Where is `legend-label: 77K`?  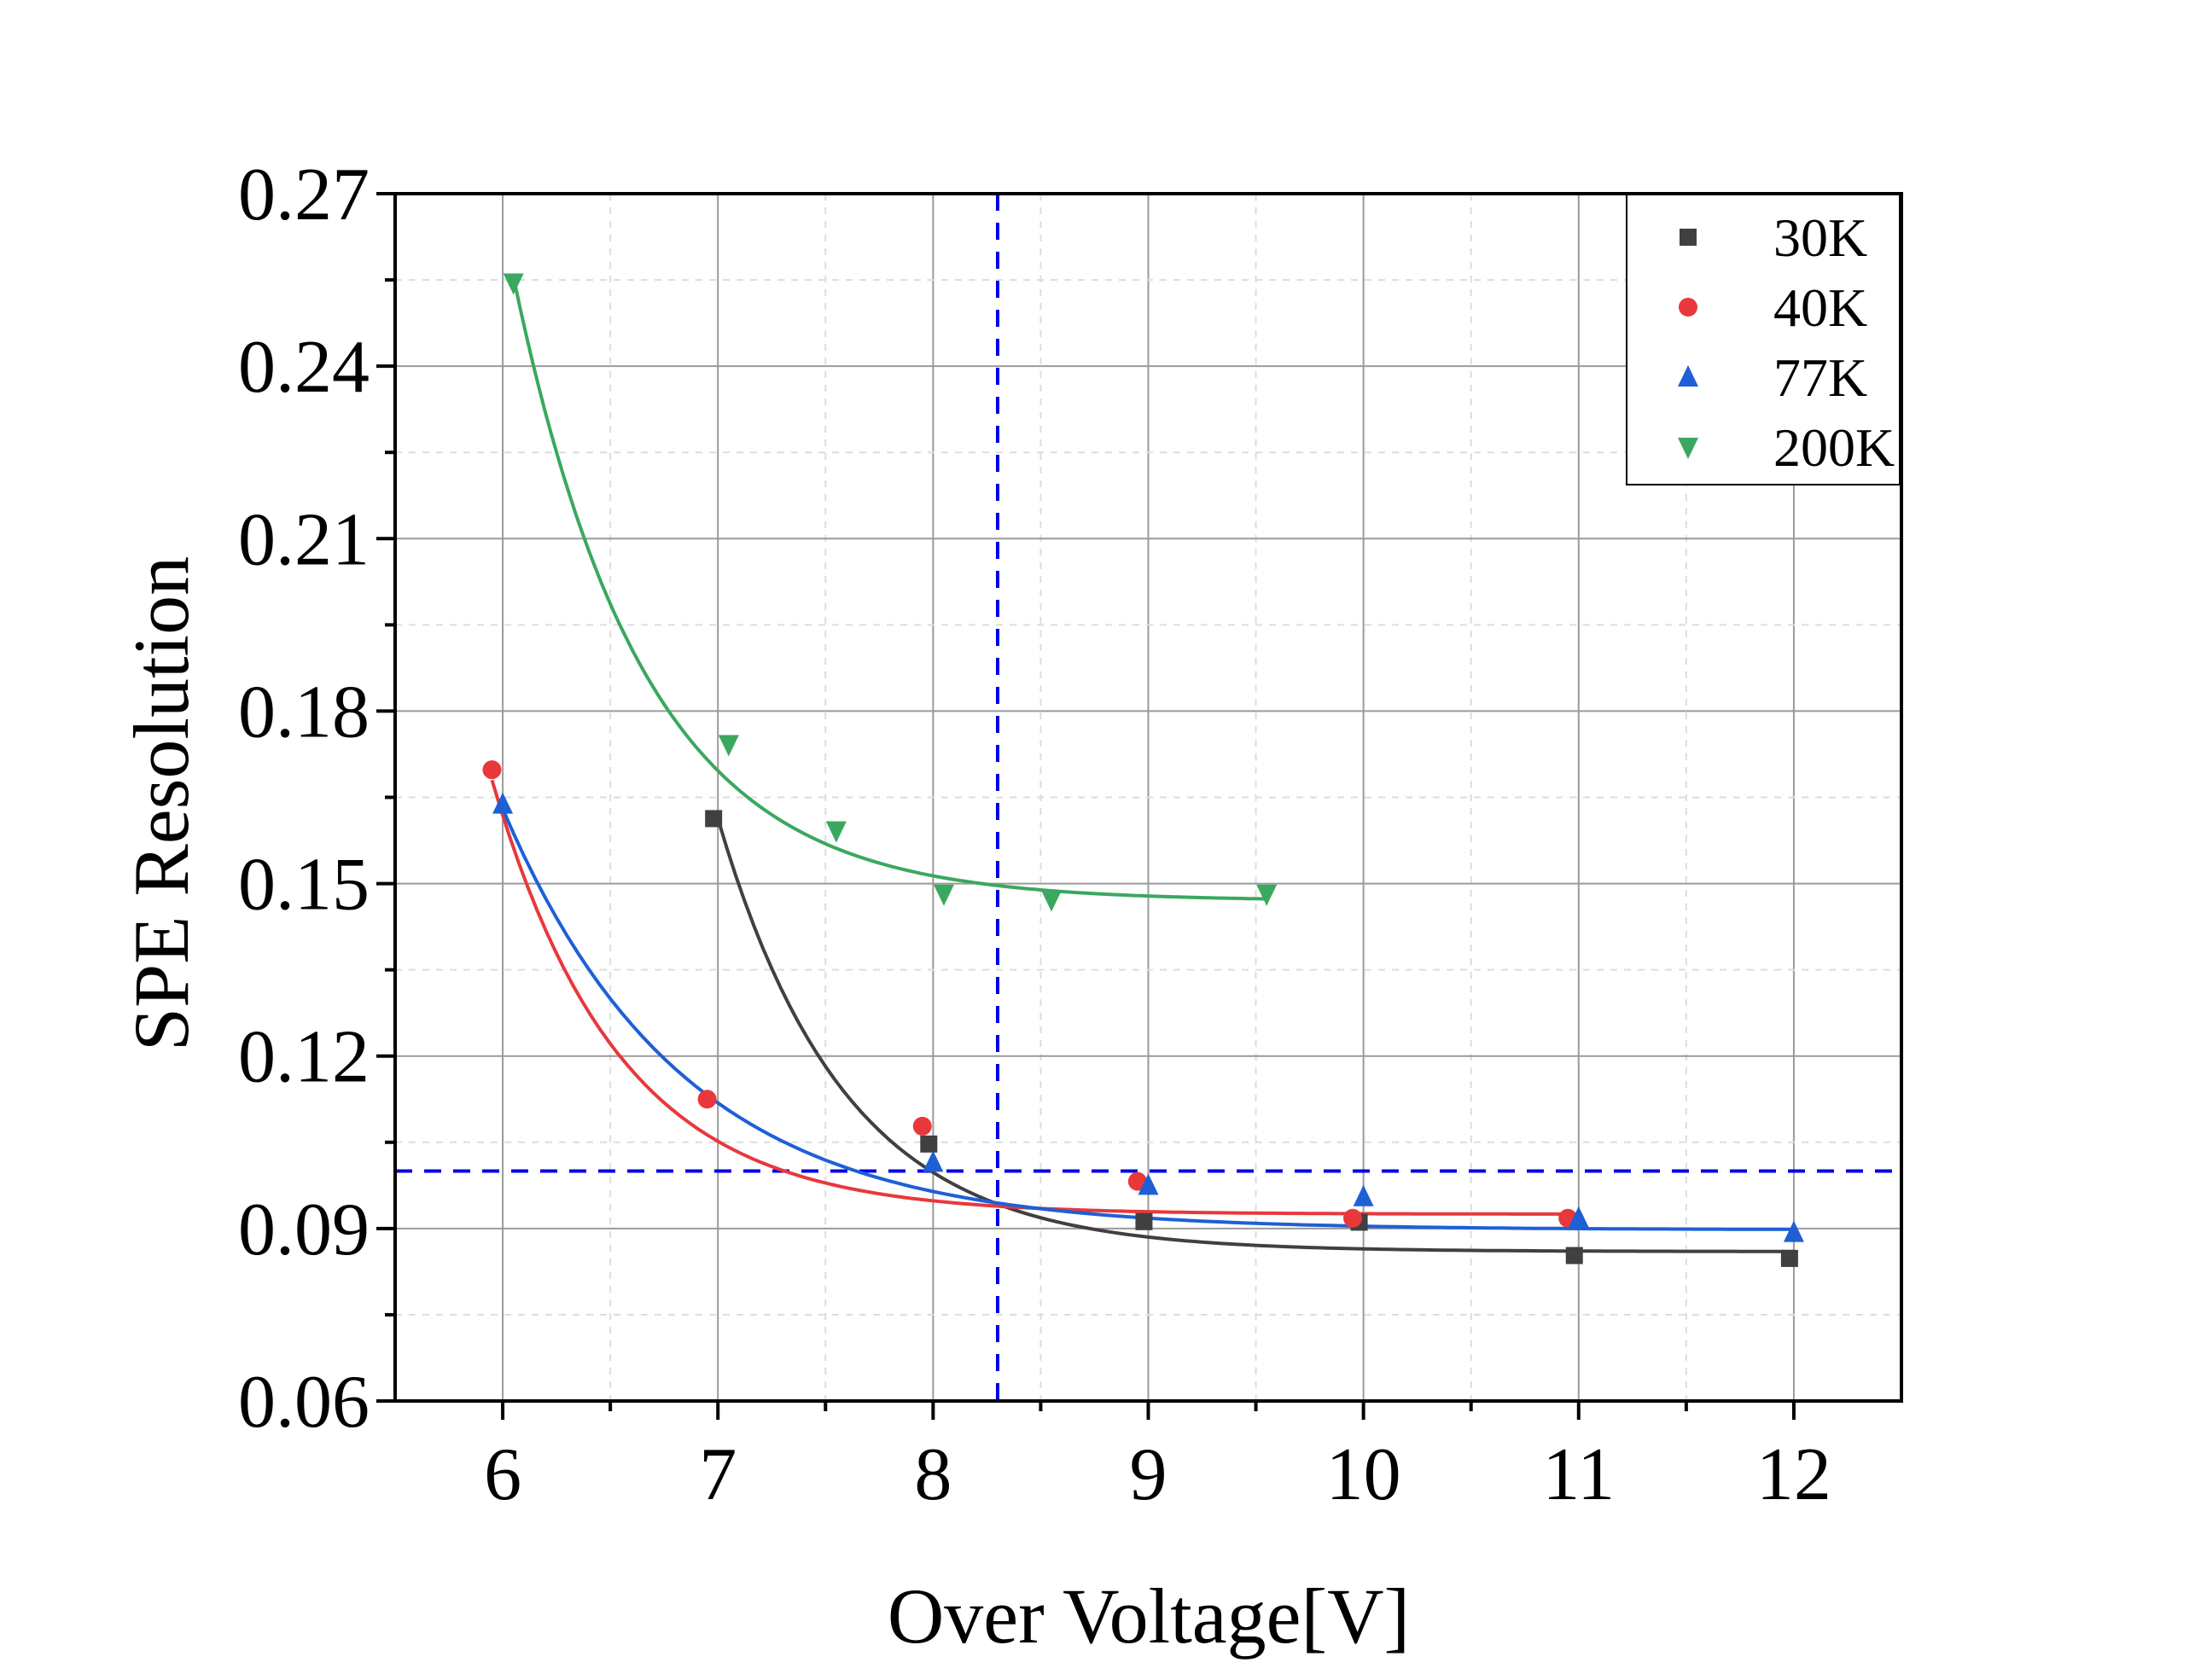 legend-label: 77K is located at coordinates (1820, 378).